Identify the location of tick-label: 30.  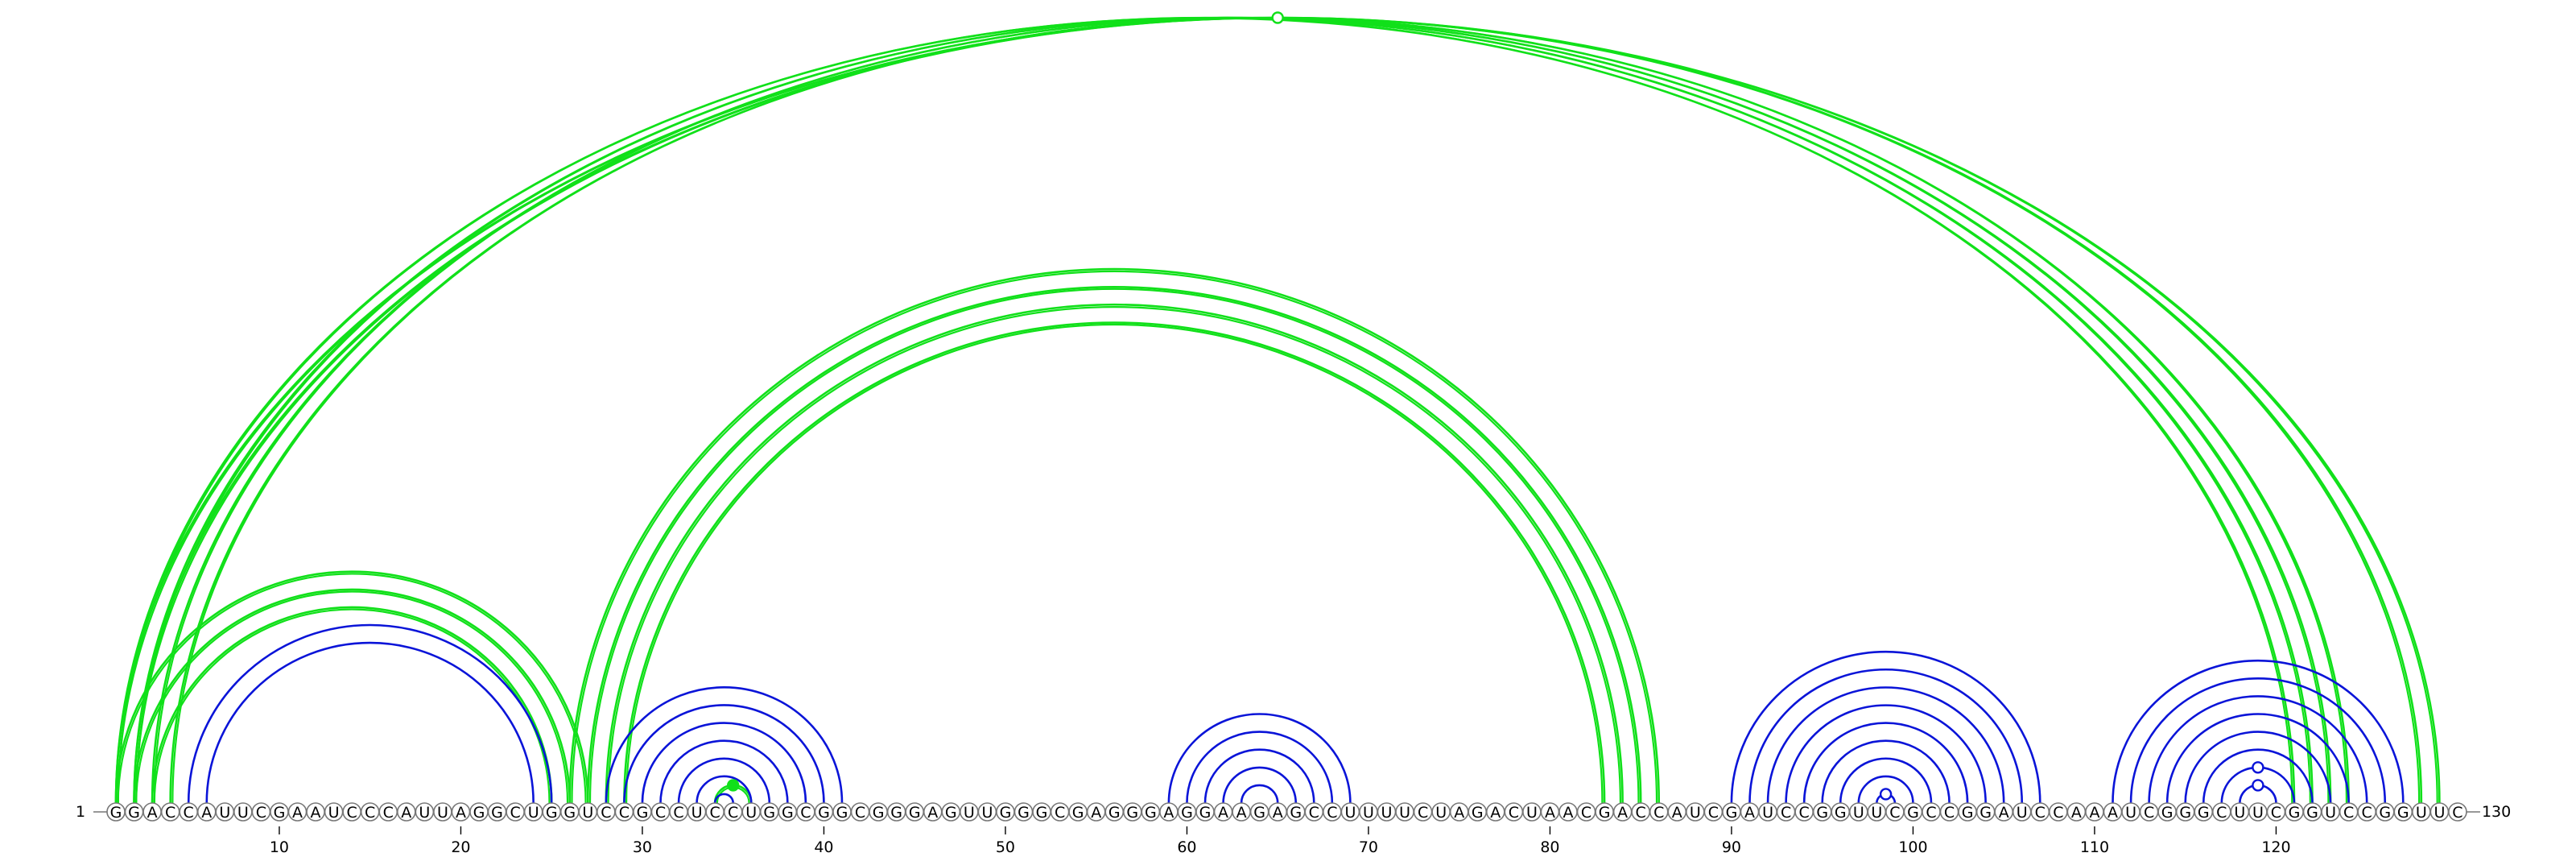
(642, 847).